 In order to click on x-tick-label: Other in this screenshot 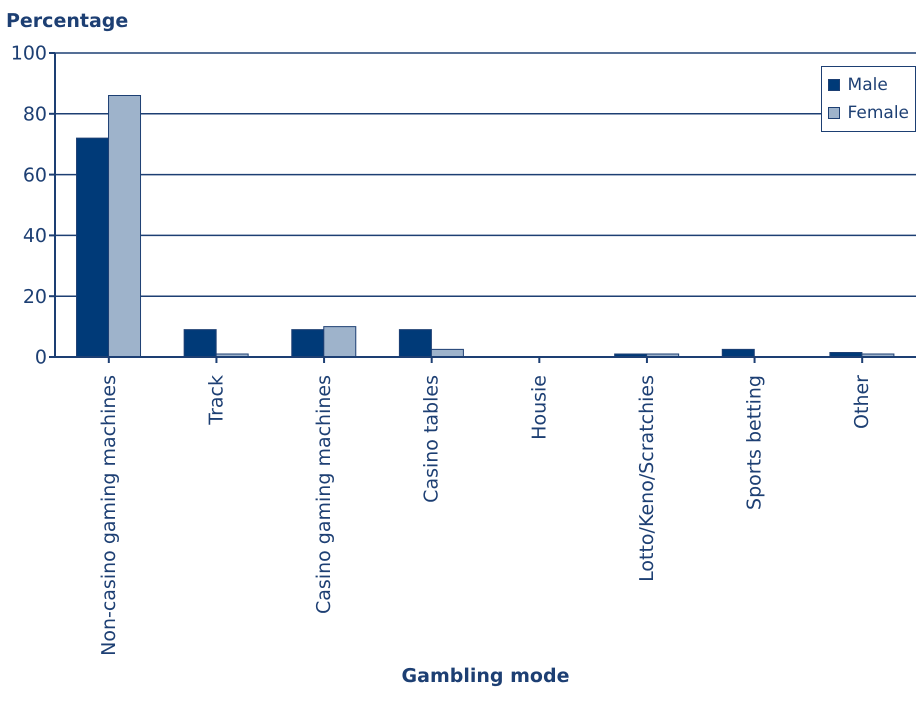, I will do `click(862, 401)`.